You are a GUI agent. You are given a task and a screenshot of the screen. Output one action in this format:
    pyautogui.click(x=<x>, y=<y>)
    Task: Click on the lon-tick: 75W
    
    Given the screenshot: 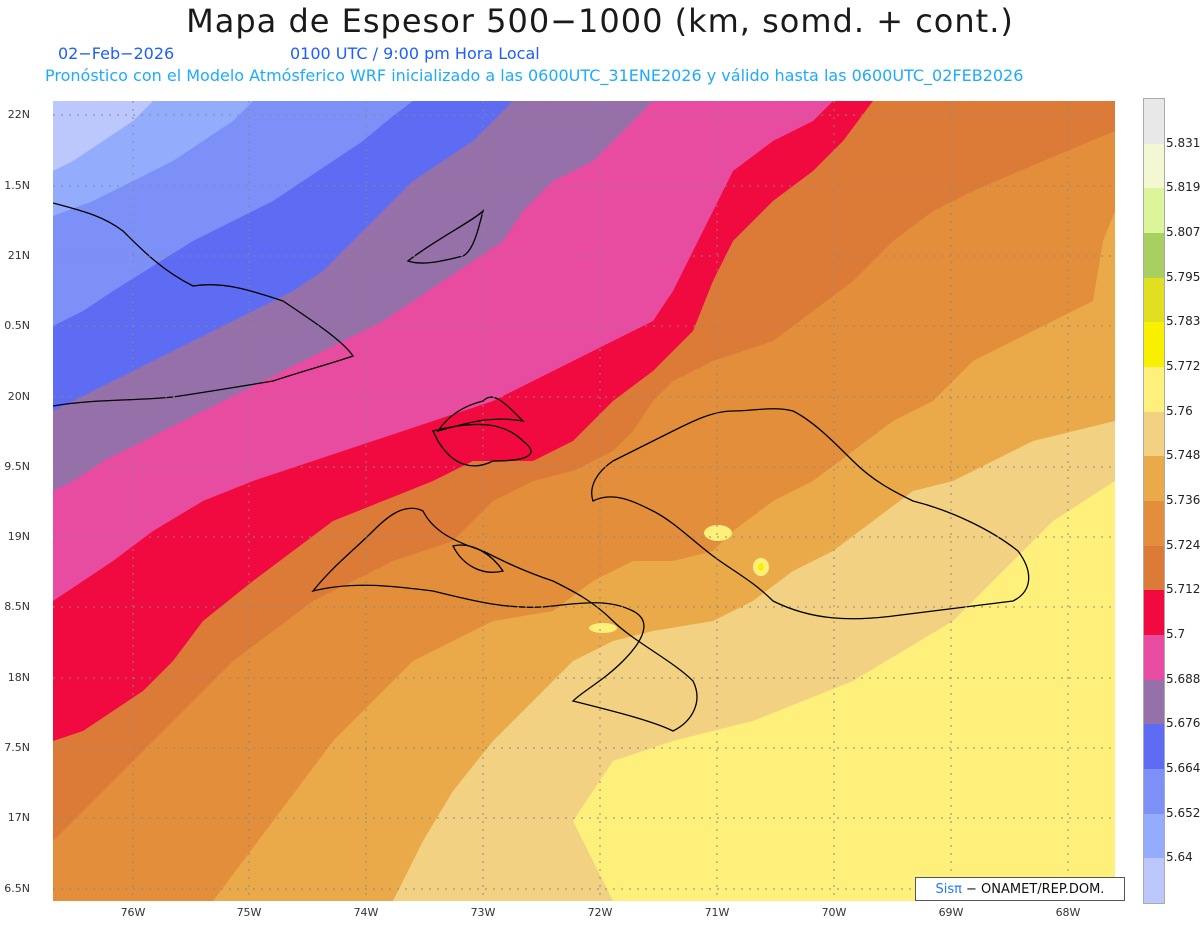 What is the action you would take?
    pyautogui.click(x=249, y=912)
    